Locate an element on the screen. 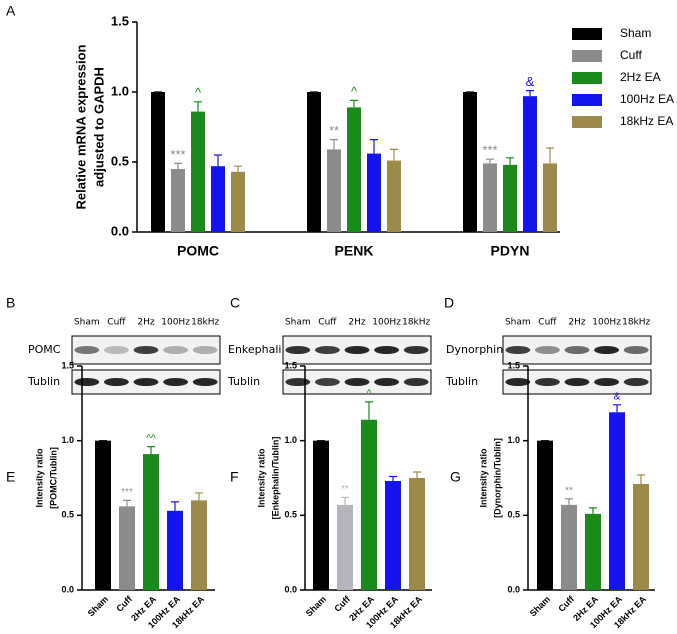 The height and width of the screenshot is (634, 677). y-axis-label: Relative mRNA expression is located at coordinates (80, 126).